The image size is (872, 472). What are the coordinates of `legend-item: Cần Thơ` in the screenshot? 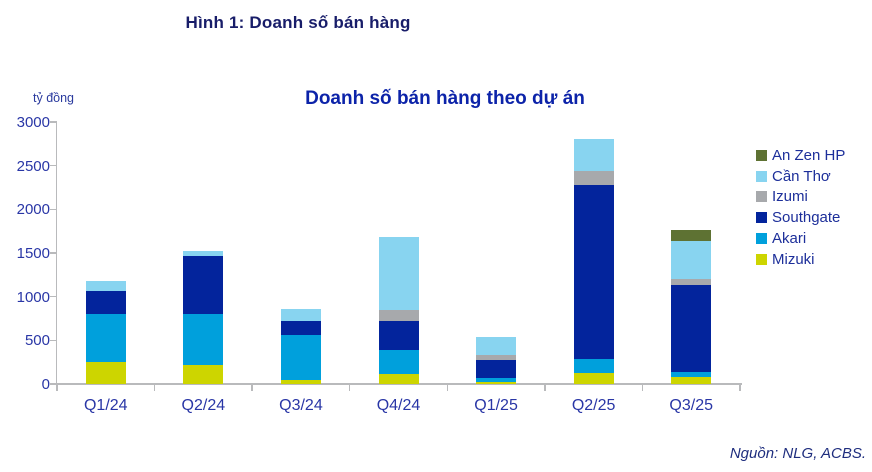 It's located at (800, 176).